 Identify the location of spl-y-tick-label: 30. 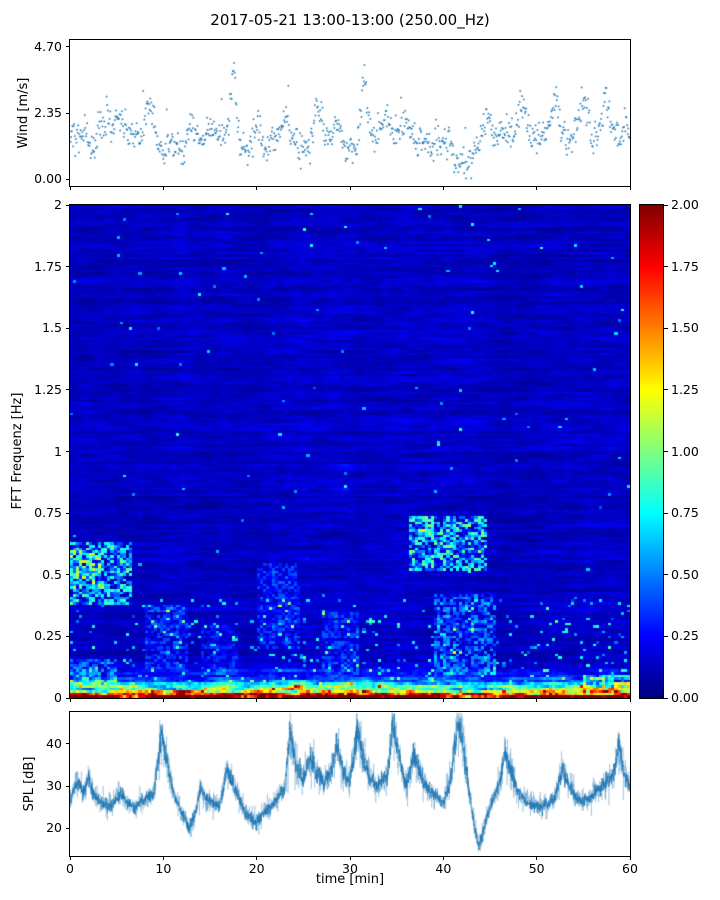
(54, 786).